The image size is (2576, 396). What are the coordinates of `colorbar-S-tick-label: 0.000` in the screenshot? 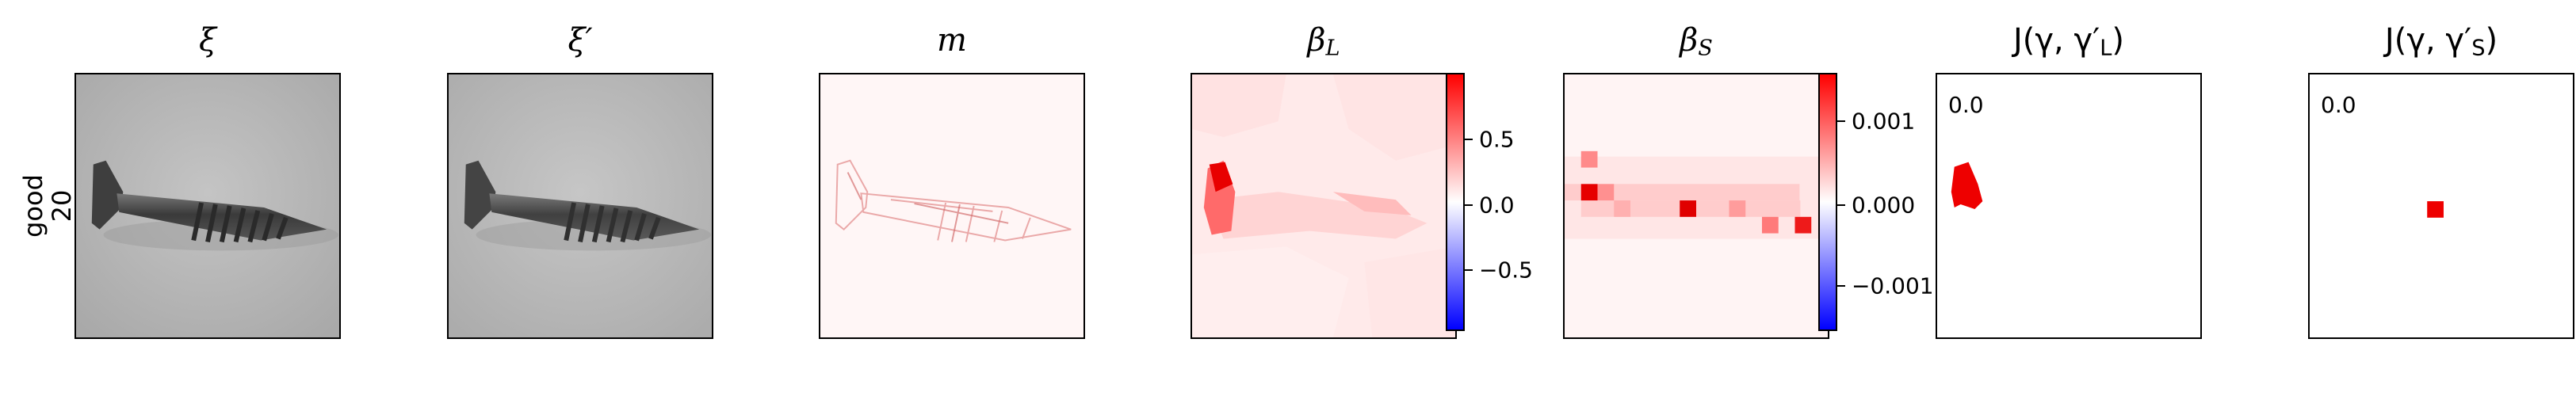 It's located at (1884, 205).